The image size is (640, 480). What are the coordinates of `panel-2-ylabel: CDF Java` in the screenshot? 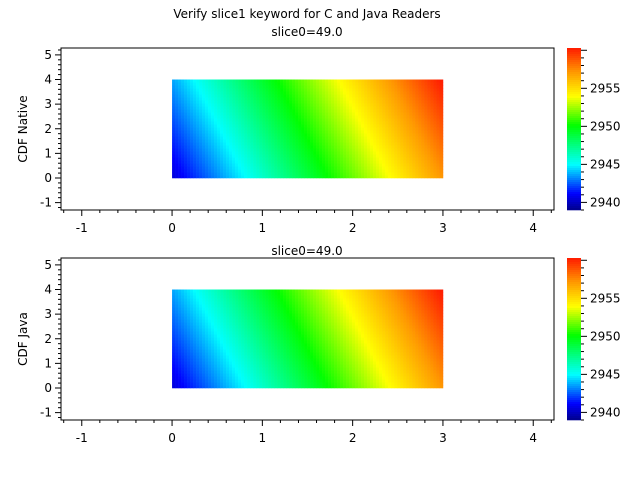 It's located at (23, 339).